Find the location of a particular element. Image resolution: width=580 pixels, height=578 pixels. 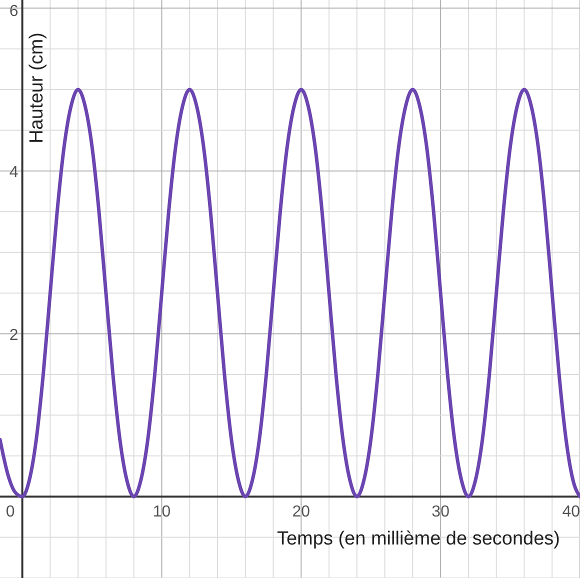

y-tick-label: 6 is located at coordinates (13, 11).